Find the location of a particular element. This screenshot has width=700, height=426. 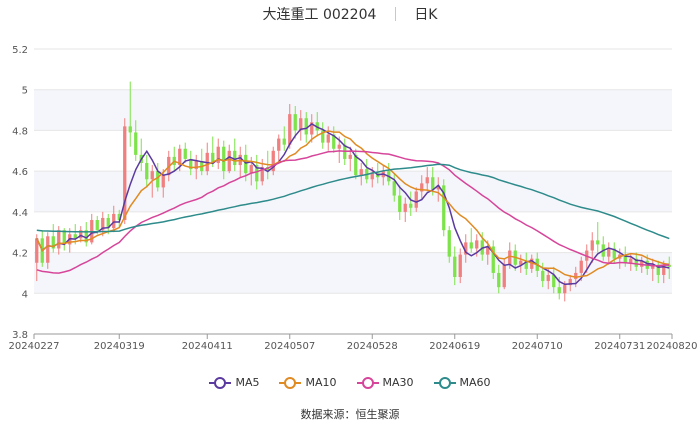

y-tick-label: 5.2 is located at coordinates (20, 50).